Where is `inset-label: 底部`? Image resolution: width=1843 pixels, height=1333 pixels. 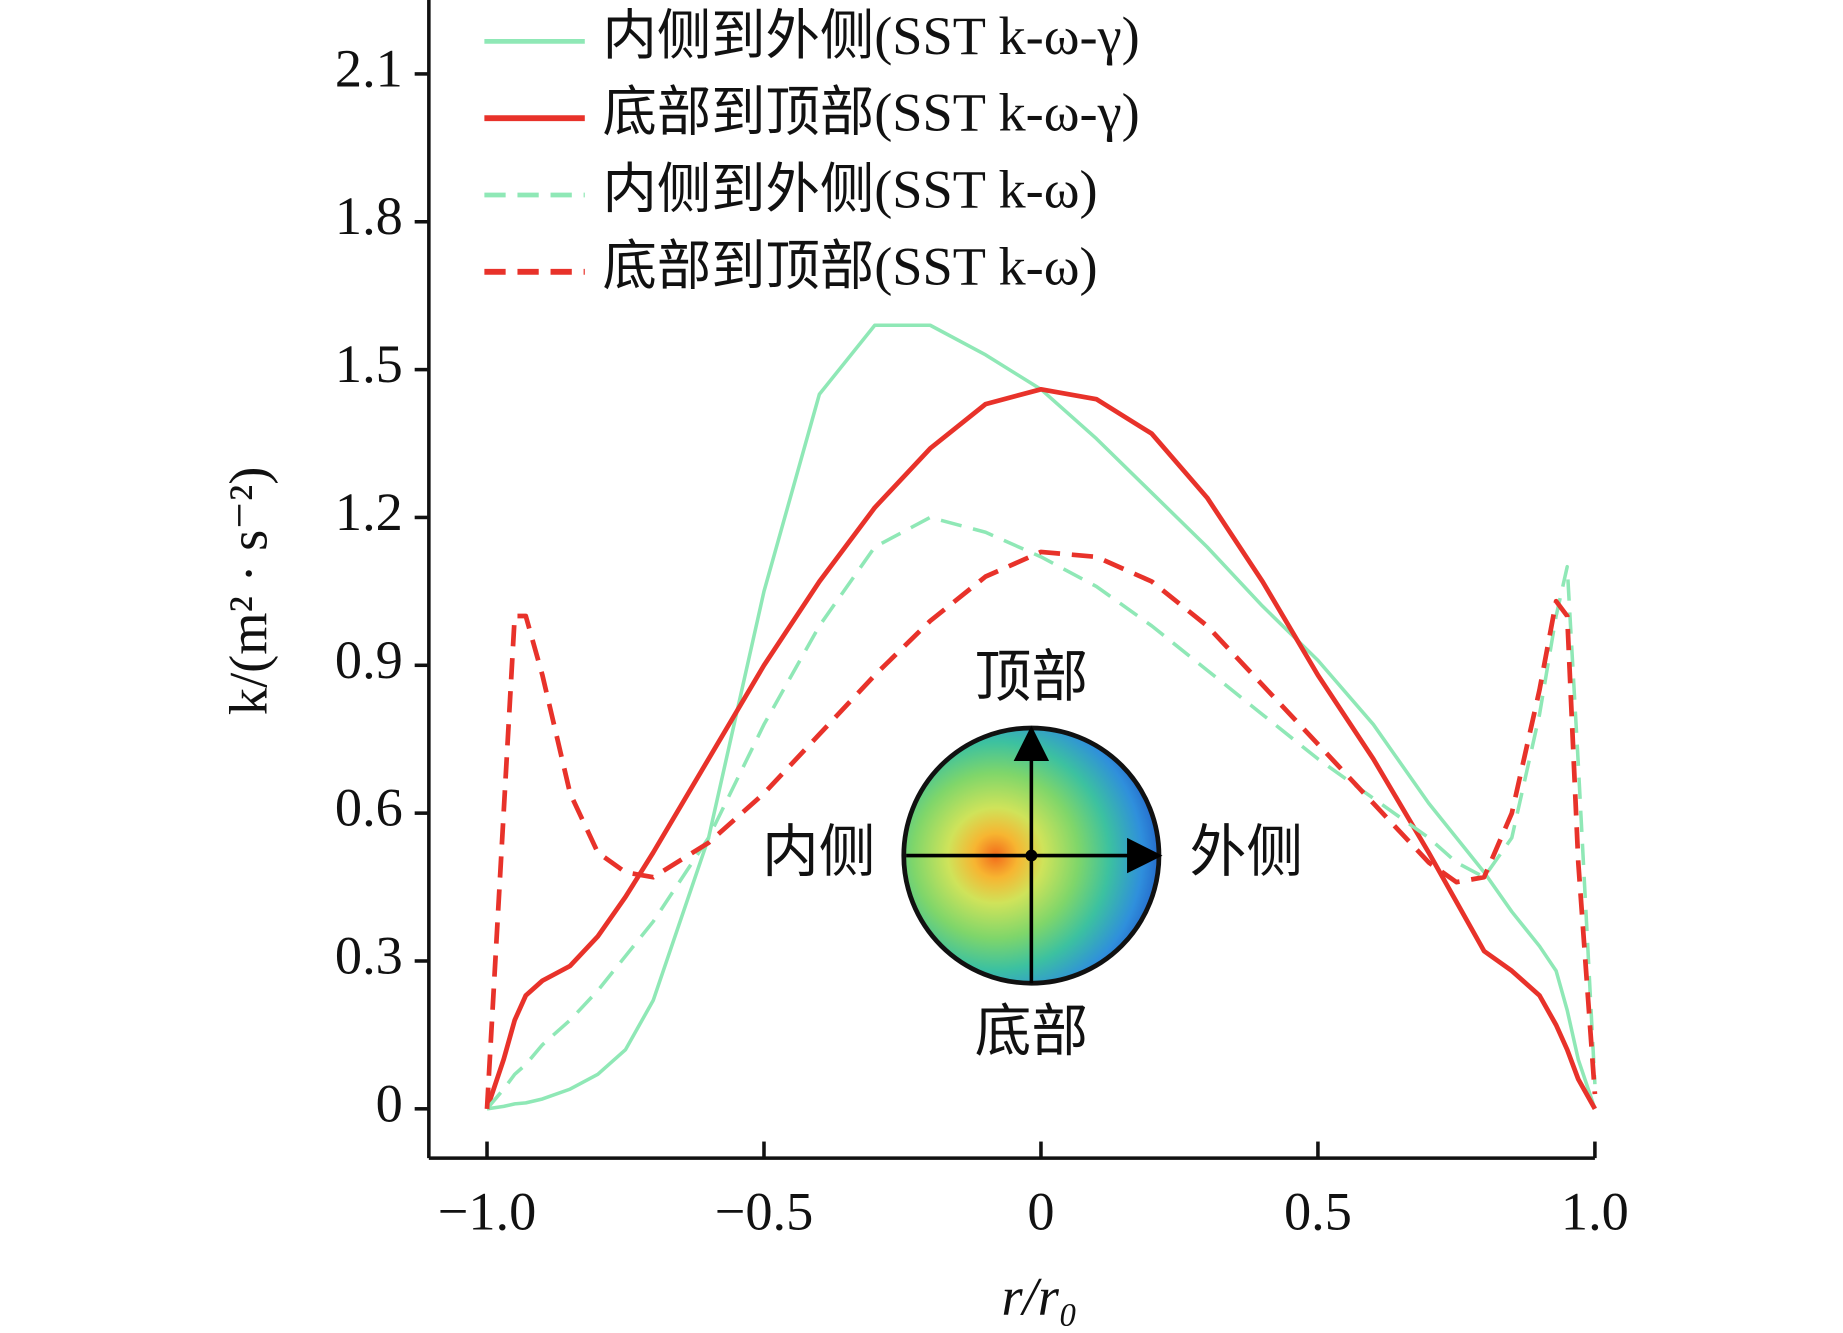 inset-label: 底部 is located at coordinates (1031, 1032).